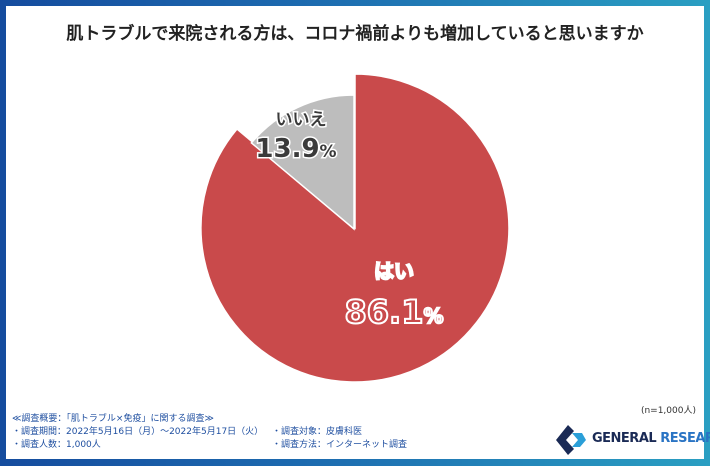 This screenshot has width=710, height=466. What do you see at coordinates (340, 445) in the screenshot?
I see `survey-method: ・調査方法：インターネット調査` at bounding box center [340, 445].